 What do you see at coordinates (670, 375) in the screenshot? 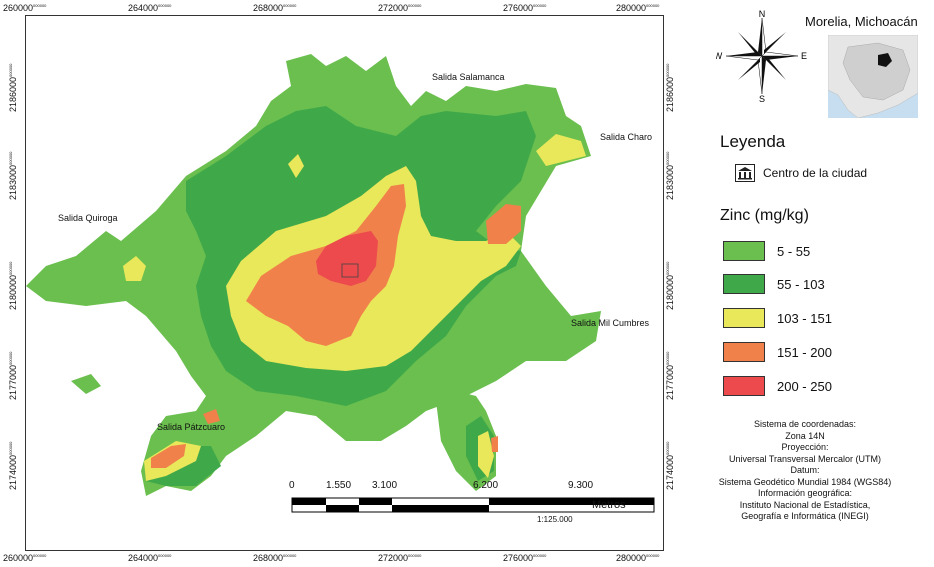
I see `right-tick-3: 2177000000000` at bounding box center [670, 375].